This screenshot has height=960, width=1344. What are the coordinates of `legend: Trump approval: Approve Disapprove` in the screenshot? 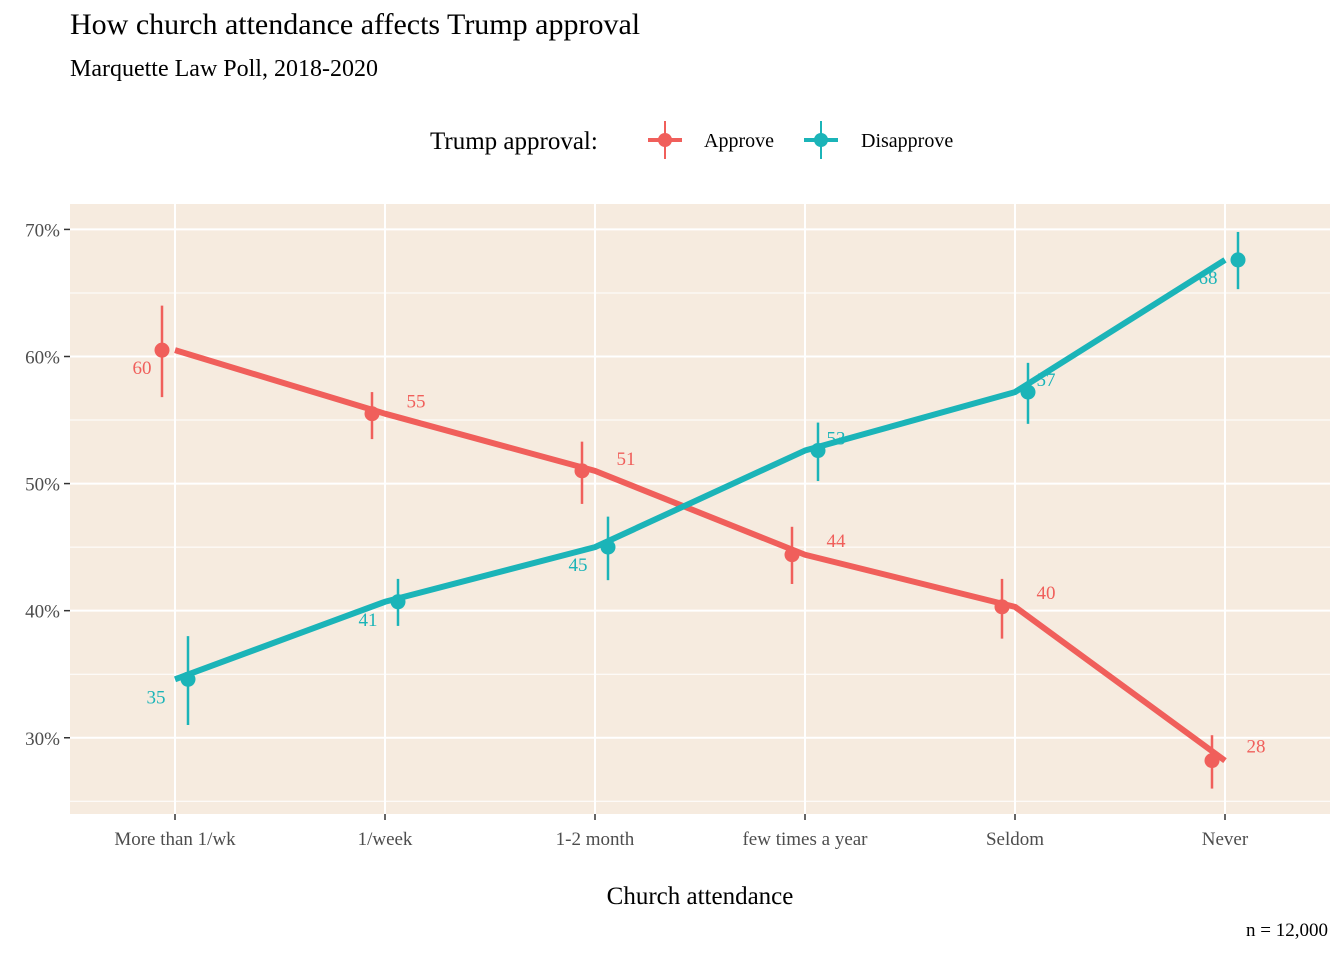 It's located at (691, 140).